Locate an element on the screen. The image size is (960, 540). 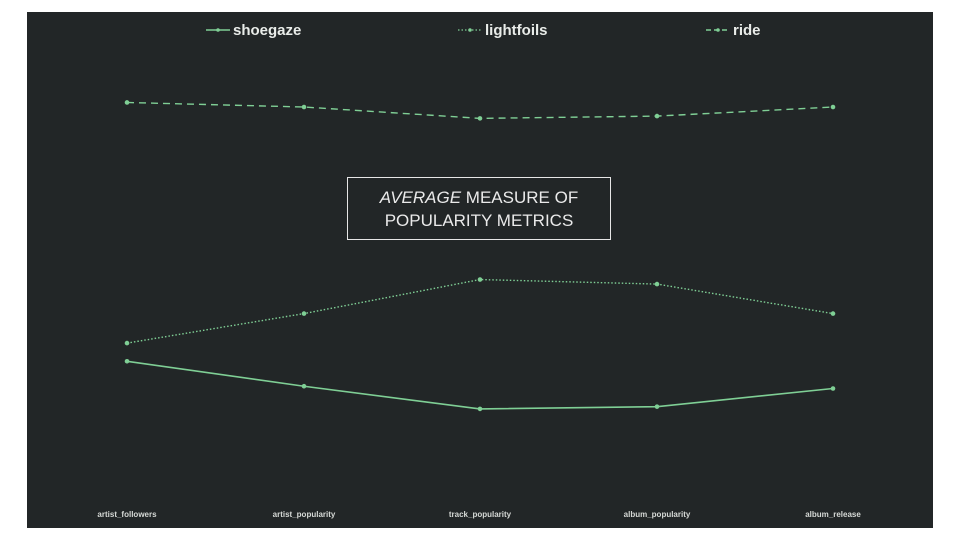
x-tick-label: artist_followers is located at coordinates (127, 514).